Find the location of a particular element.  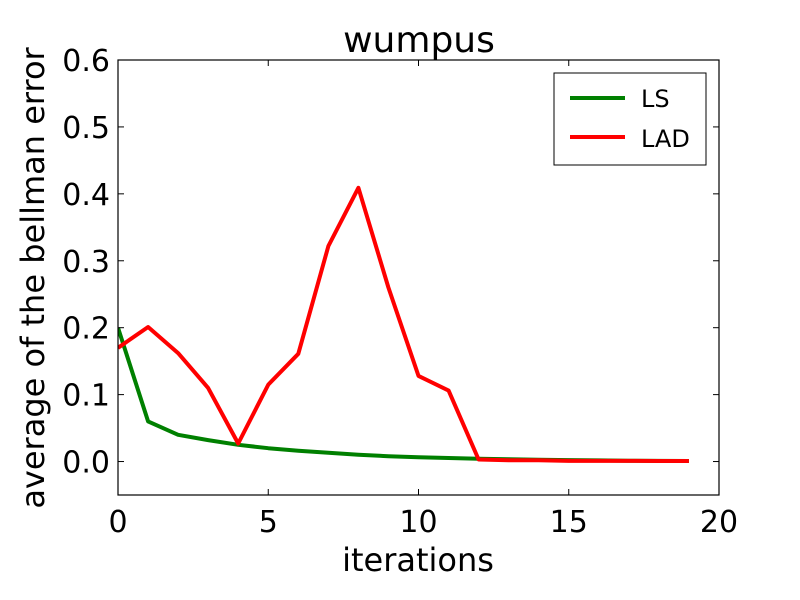

y-tick-label: 0.1 is located at coordinates (86, 396).